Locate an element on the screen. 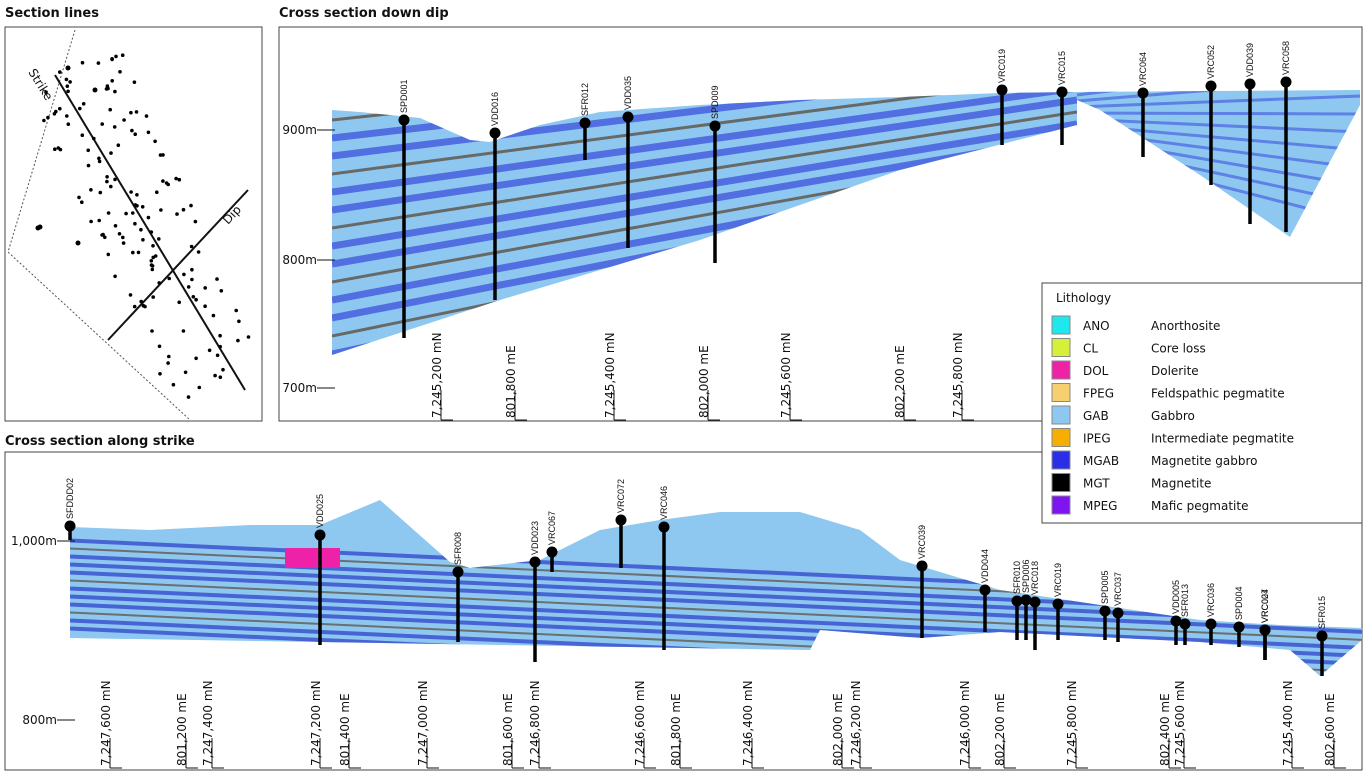 The width and height of the screenshot is (1367, 773). elevation-label: 800m is located at coordinates (299, 260).